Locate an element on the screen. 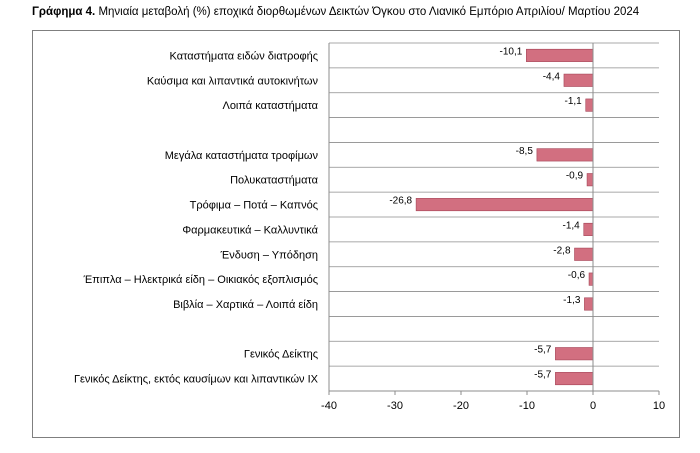  data-label: -1,3 is located at coordinates (572, 300).